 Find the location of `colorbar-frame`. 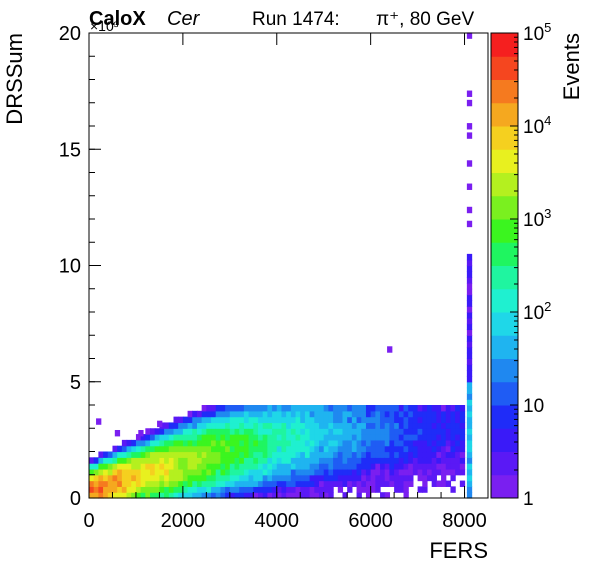

colorbar-frame is located at coordinates (504, 265).